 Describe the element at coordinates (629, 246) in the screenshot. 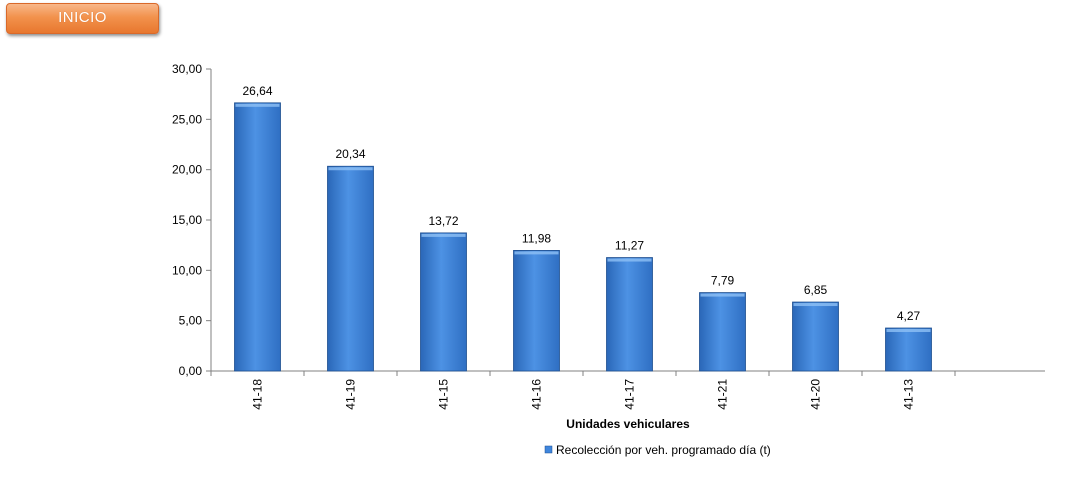

I see `value-label: 11,27` at that location.